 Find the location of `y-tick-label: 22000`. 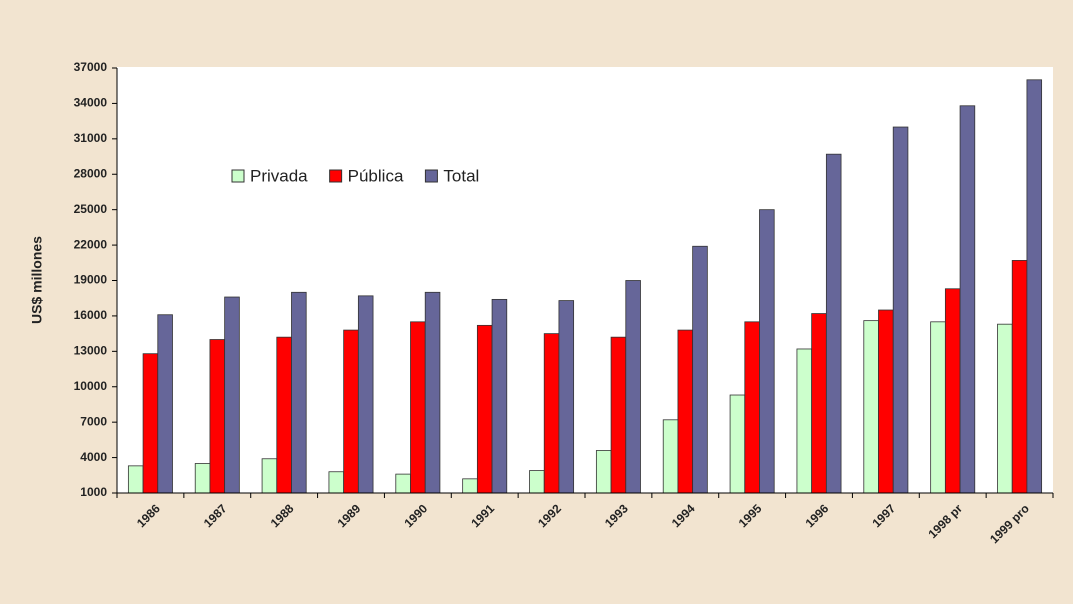

y-tick-label: 22000 is located at coordinates (91, 244).